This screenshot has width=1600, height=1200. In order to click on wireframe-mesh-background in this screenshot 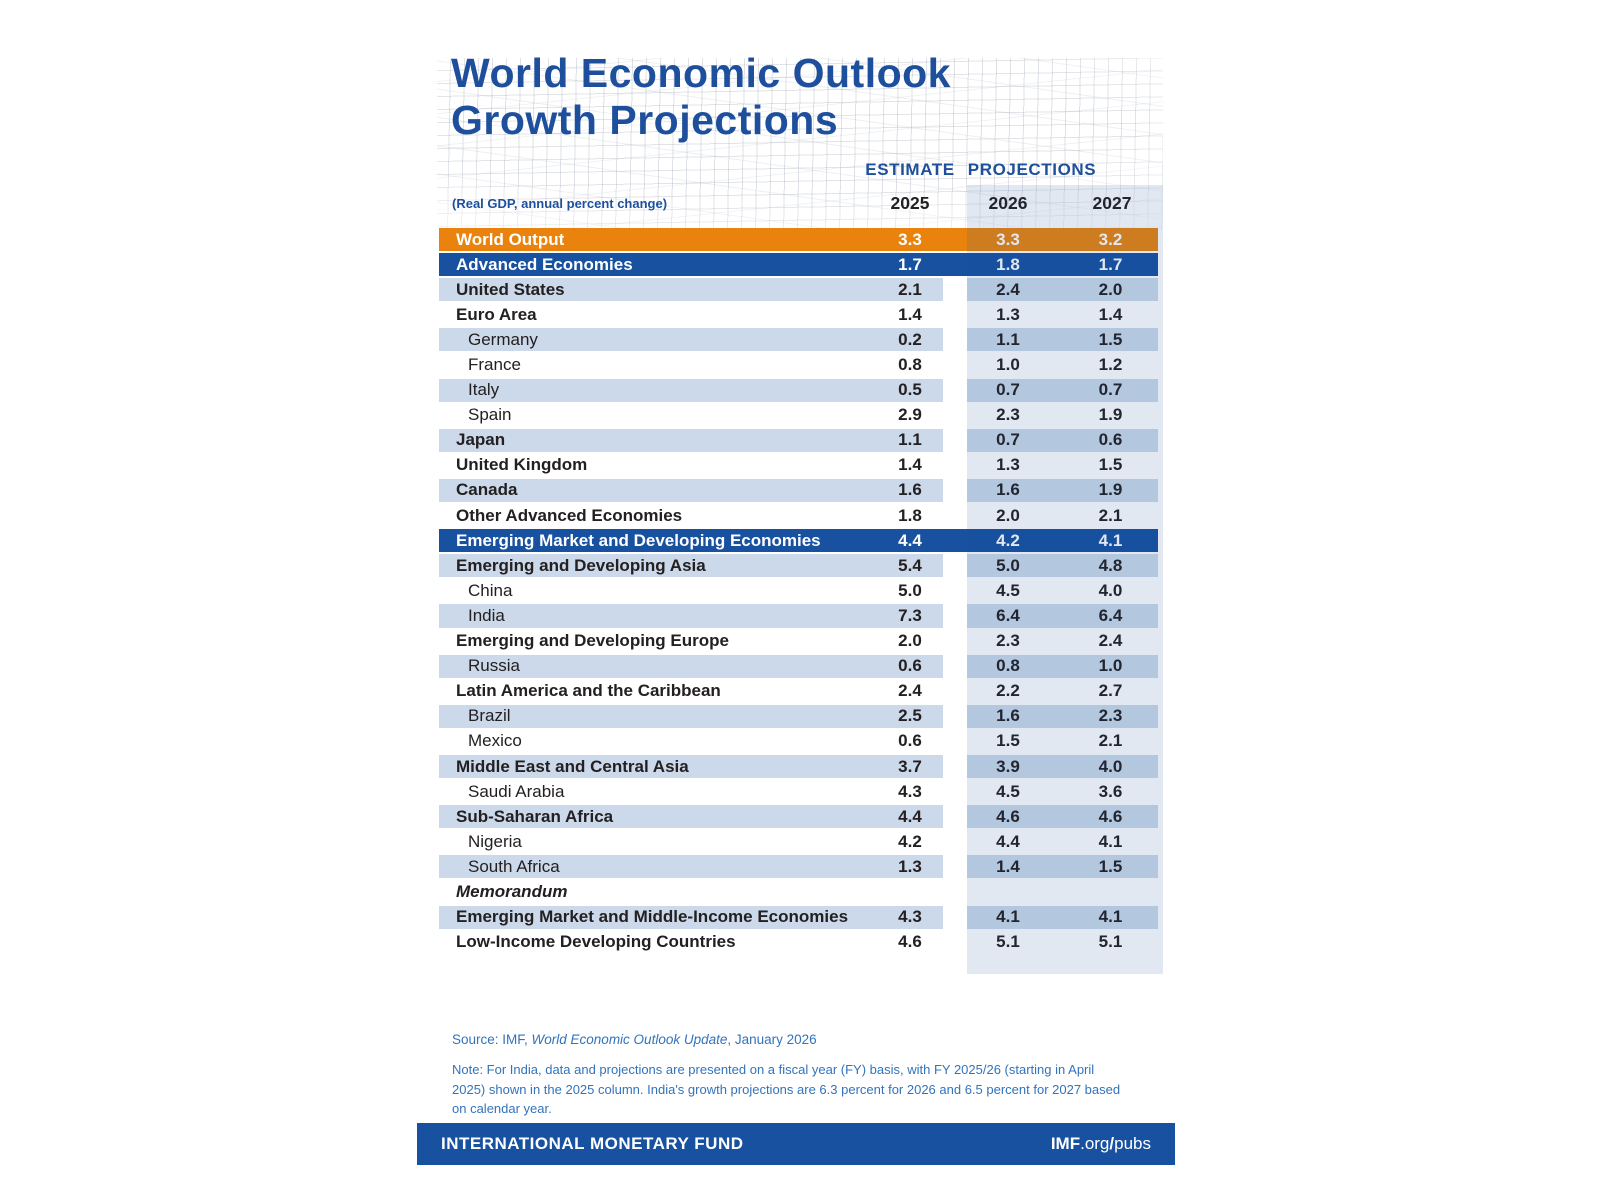, I will do `click(800, 144)`.